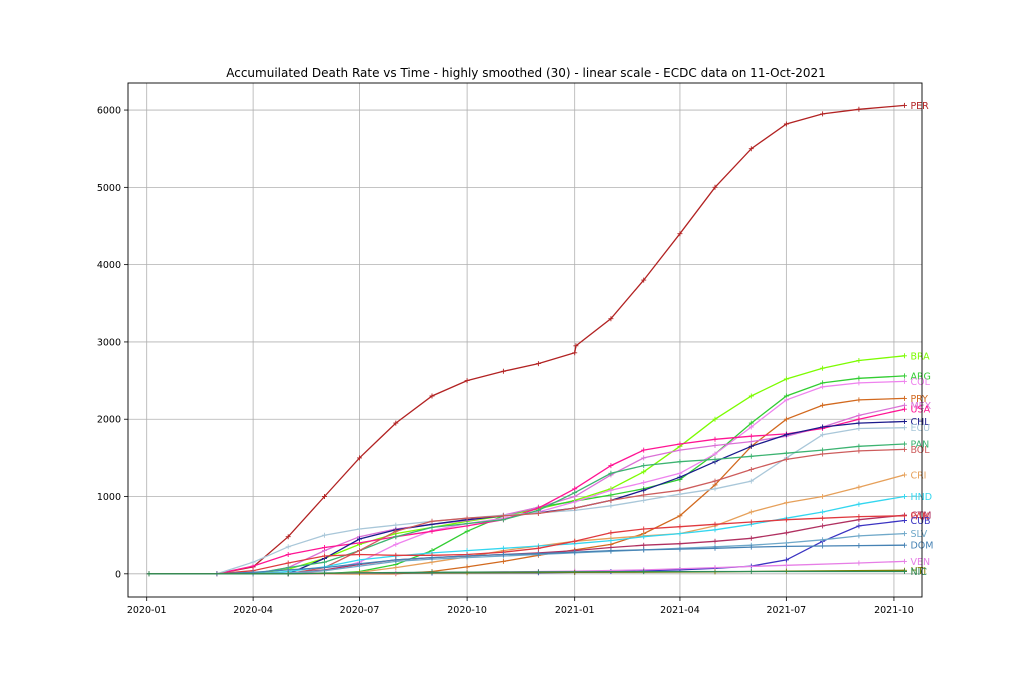 The image size is (1024, 683). What do you see at coordinates (920, 428) in the screenshot?
I see `series-label-ecu: ECU` at bounding box center [920, 428].